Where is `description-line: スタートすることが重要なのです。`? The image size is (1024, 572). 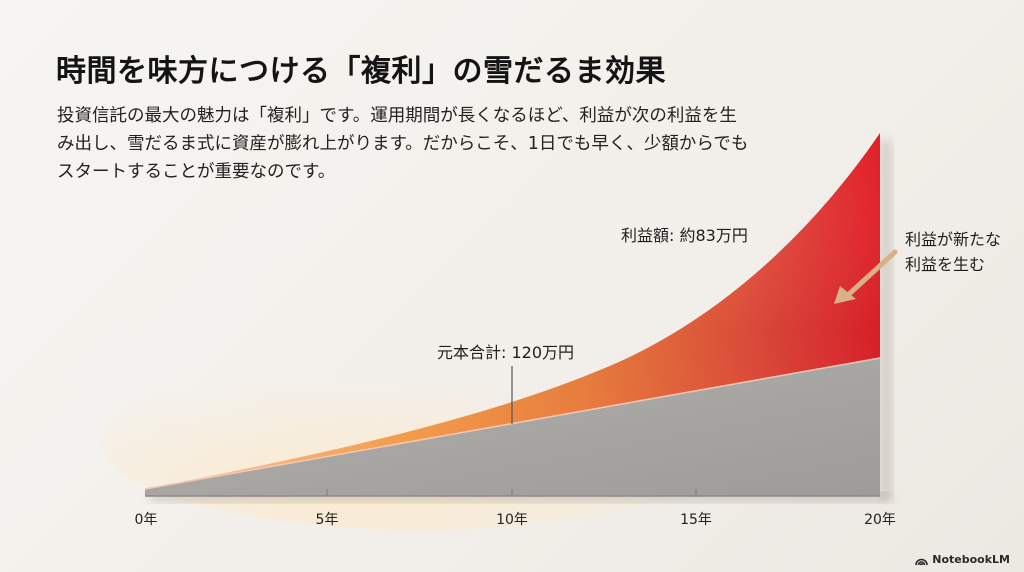 description-line: スタートすることが重要なのです。 is located at coordinates (196, 172).